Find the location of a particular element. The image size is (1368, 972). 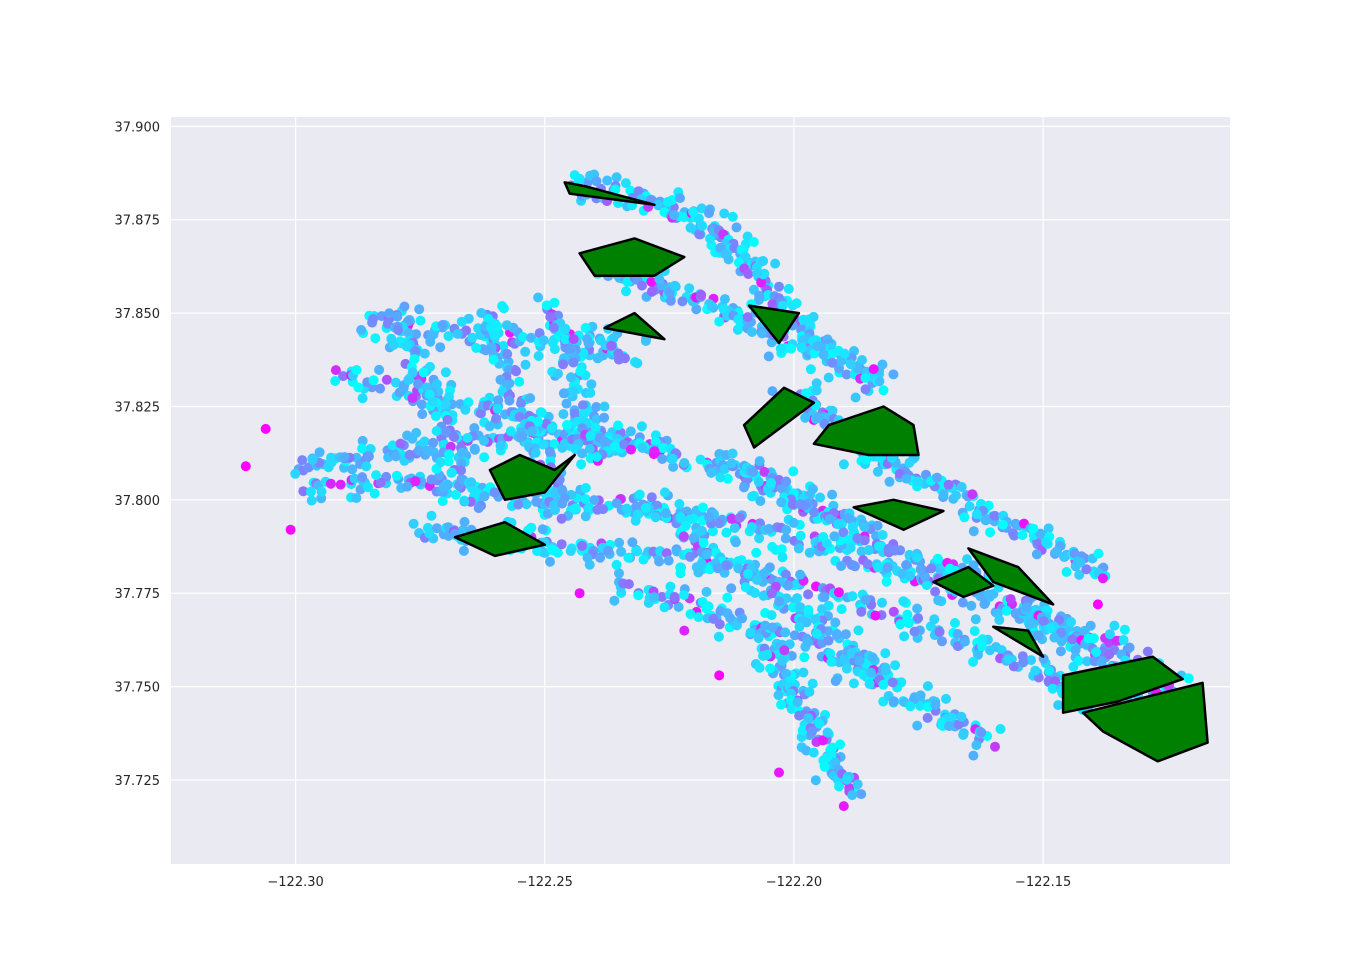

y-tick-label: 37.750 is located at coordinates (138, 688).